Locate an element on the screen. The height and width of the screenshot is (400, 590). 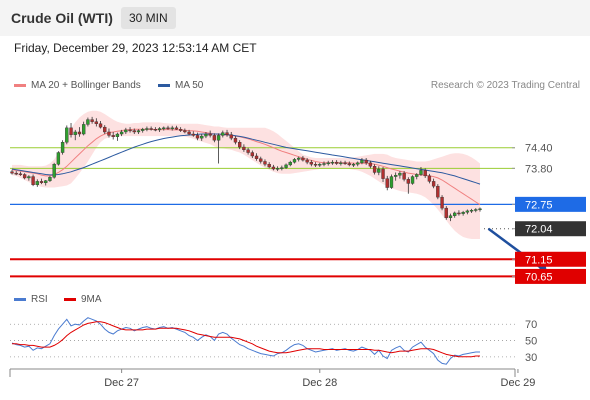
rsi-tick-label: 30 is located at coordinates (531, 358).